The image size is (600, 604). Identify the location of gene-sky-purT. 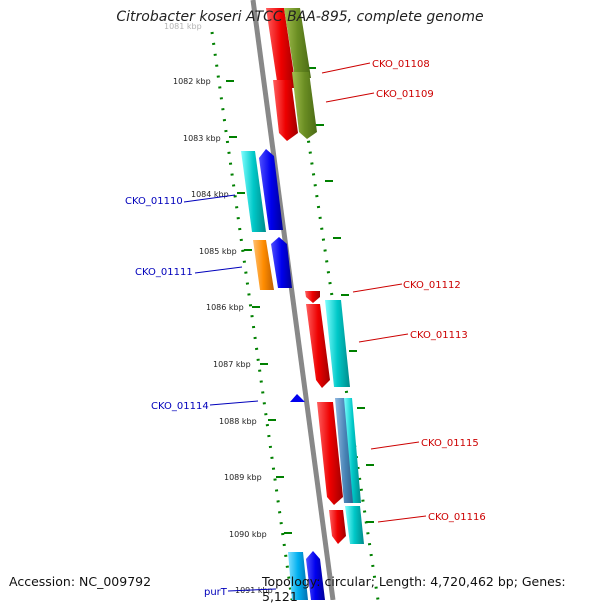
(298, 576).